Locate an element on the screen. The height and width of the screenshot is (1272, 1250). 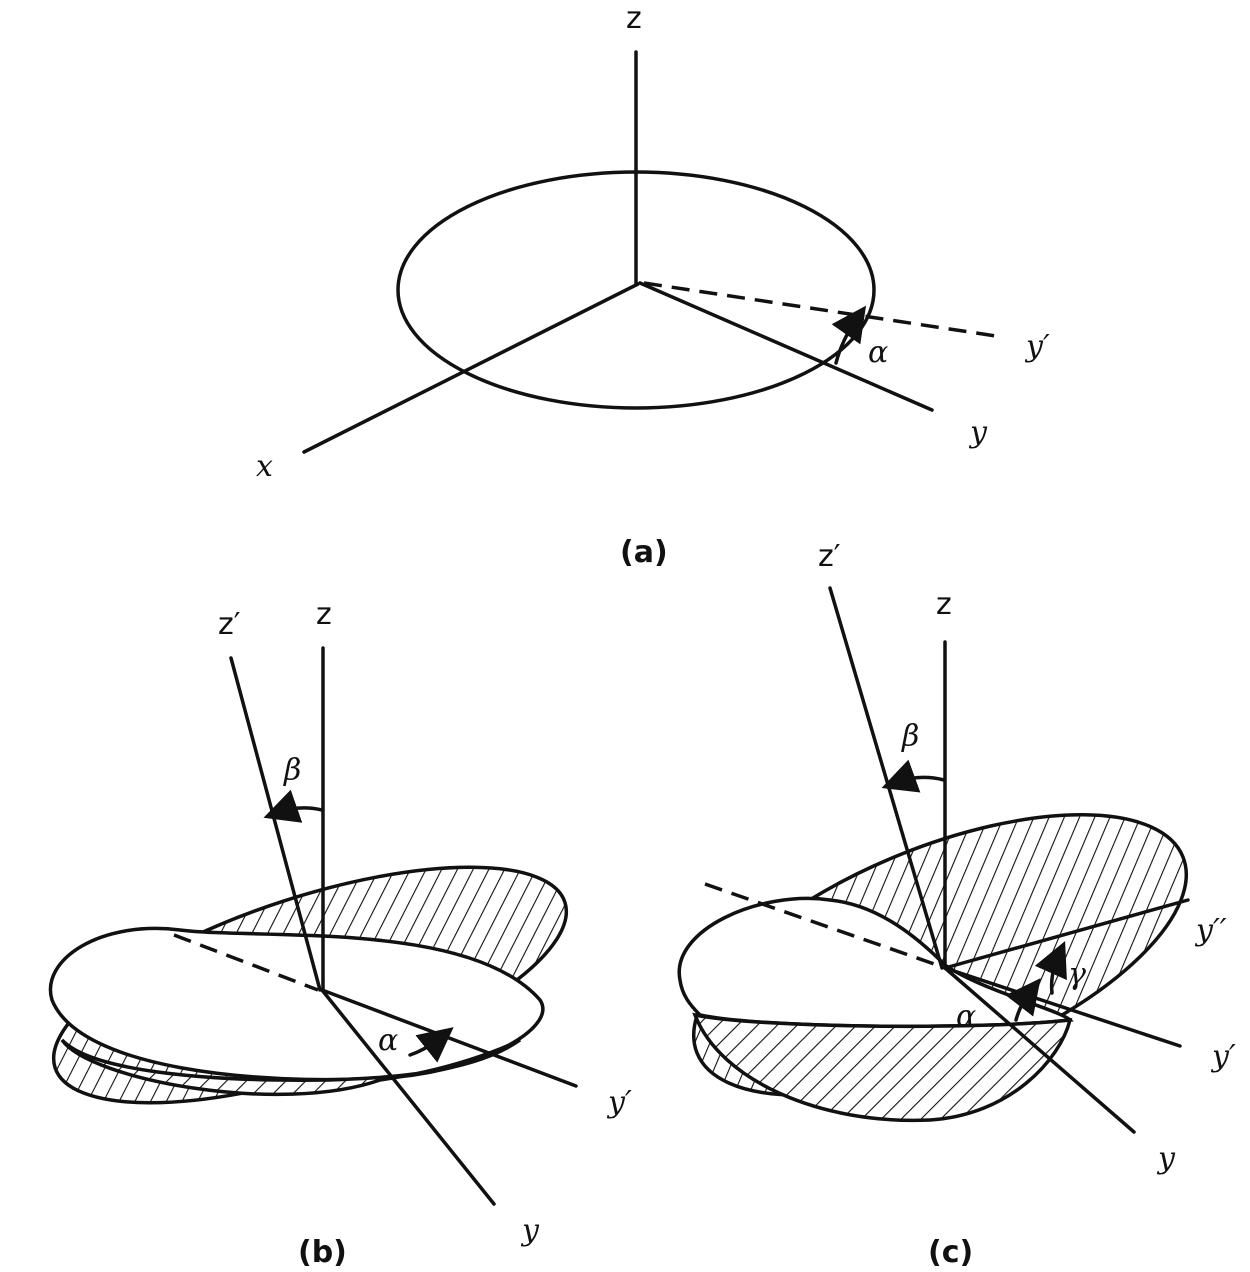
panel-b-label-beta: β is located at coordinates (292, 770).